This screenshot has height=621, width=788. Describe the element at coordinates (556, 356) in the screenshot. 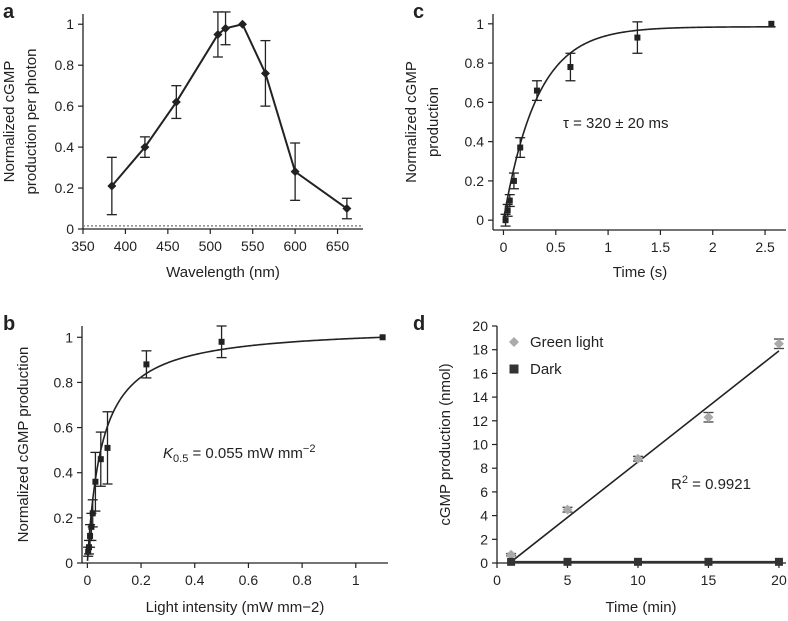

I see `legend: Green light Dark` at that location.